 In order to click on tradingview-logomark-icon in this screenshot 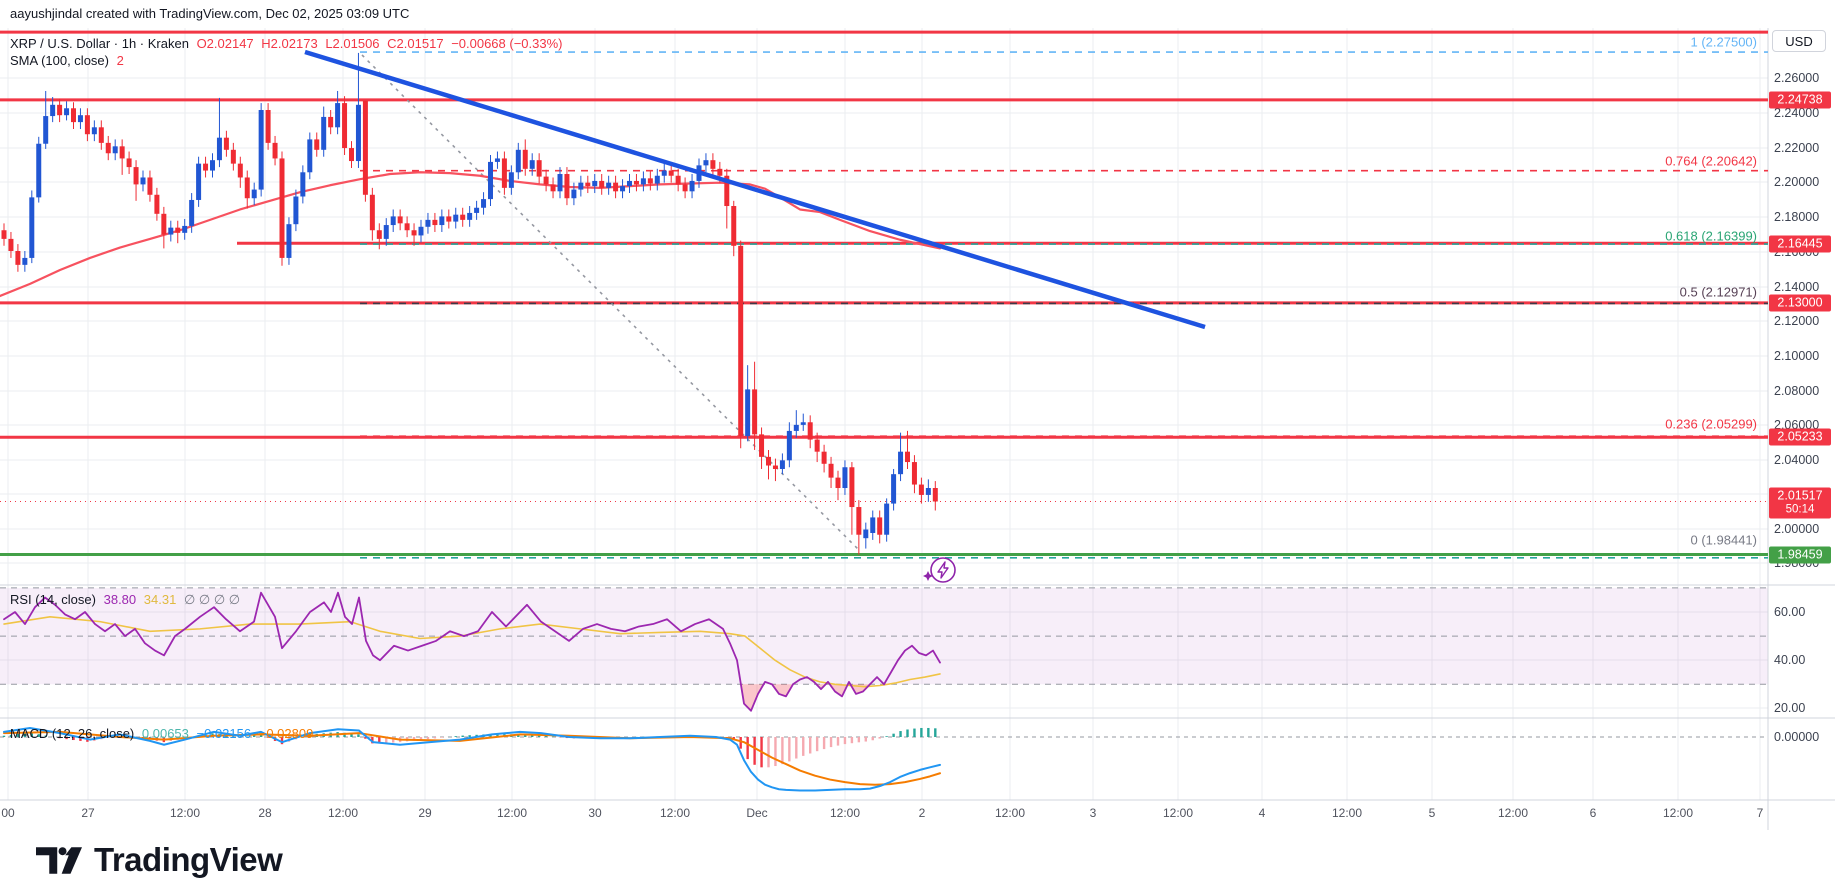, I will do `click(59, 860)`.